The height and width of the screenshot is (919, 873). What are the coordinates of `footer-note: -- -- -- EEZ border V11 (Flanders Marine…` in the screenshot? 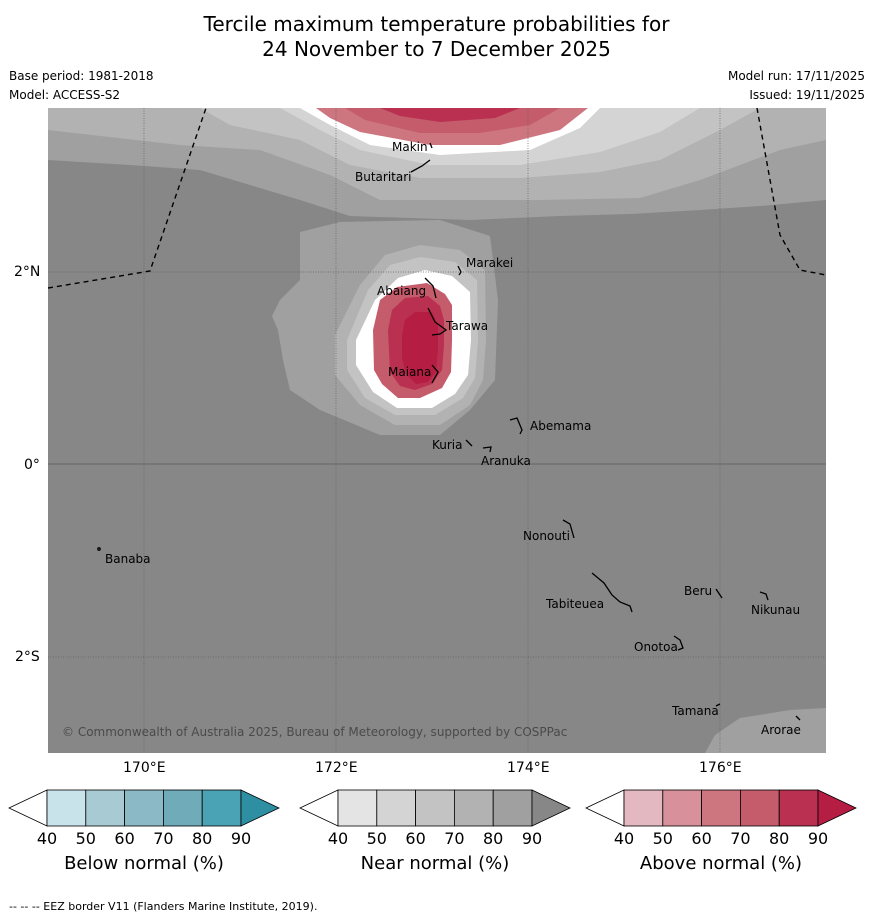 It's located at (163, 906).